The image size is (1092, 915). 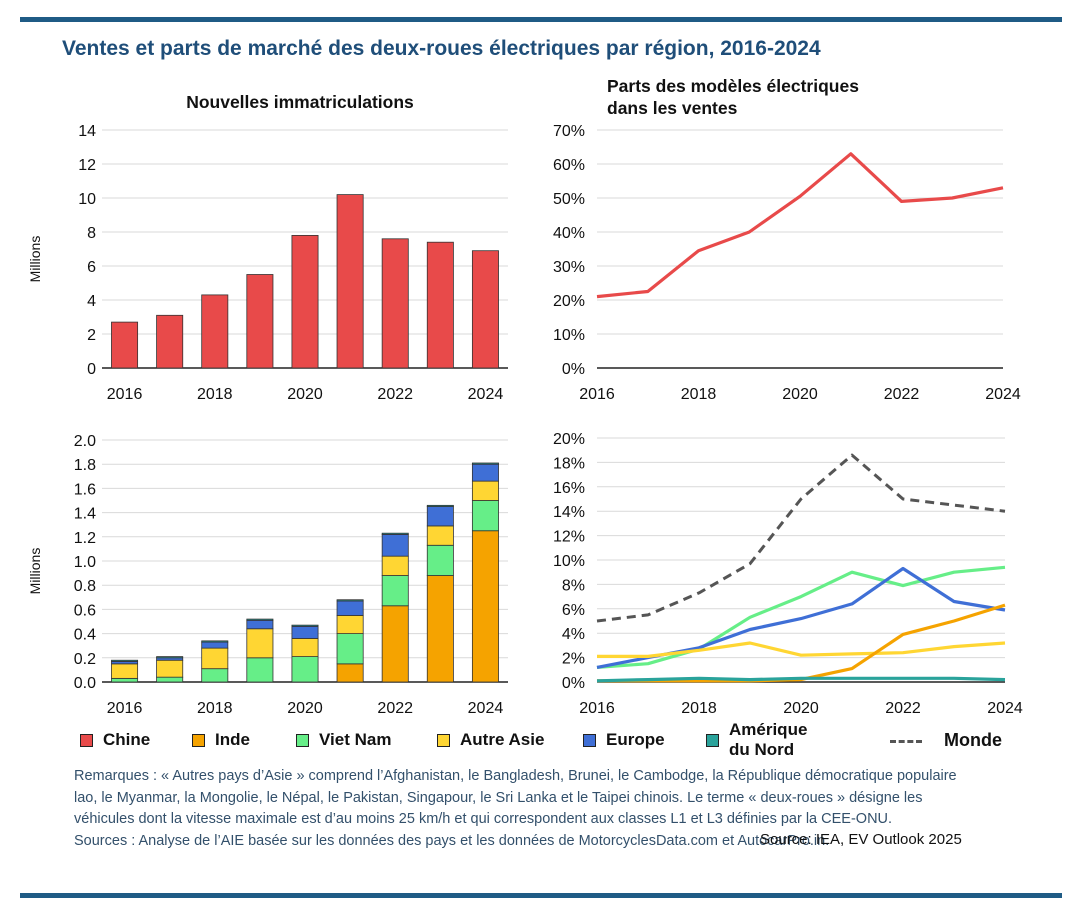 I want to click on bl-bar-europe-2023, so click(x=440, y=516).